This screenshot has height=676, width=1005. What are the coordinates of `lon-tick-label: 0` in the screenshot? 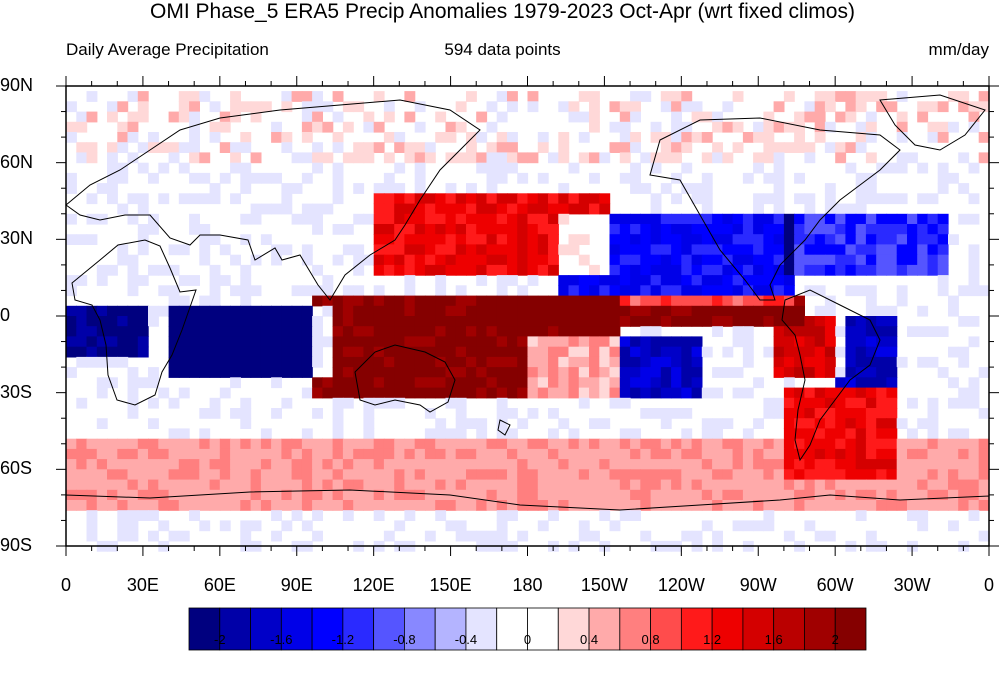 It's located at (988, 585).